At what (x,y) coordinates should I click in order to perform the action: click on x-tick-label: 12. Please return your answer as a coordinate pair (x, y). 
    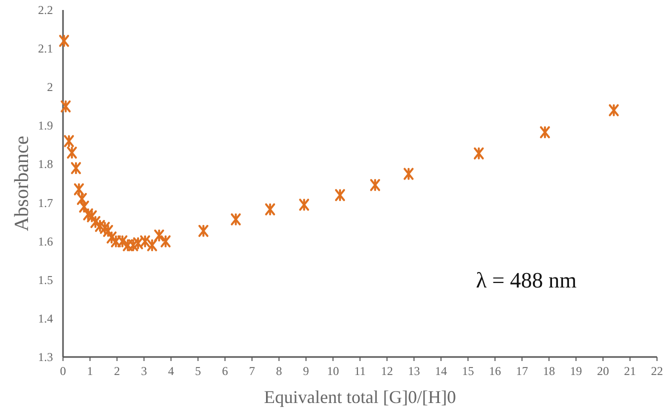
    Looking at the image, I should click on (387, 371).